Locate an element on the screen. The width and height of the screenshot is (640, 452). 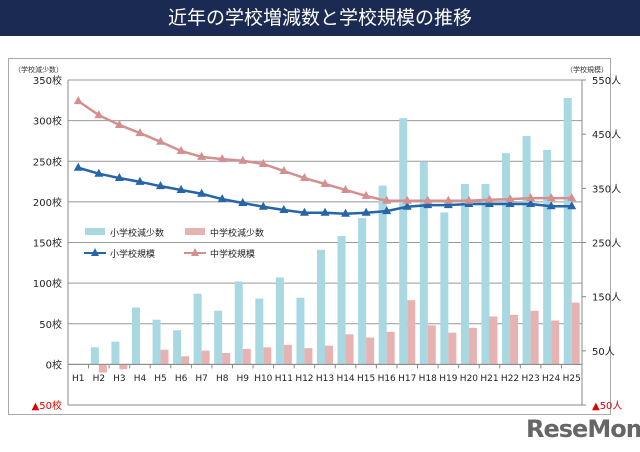
bar-junior-H18 is located at coordinates (431, 345).